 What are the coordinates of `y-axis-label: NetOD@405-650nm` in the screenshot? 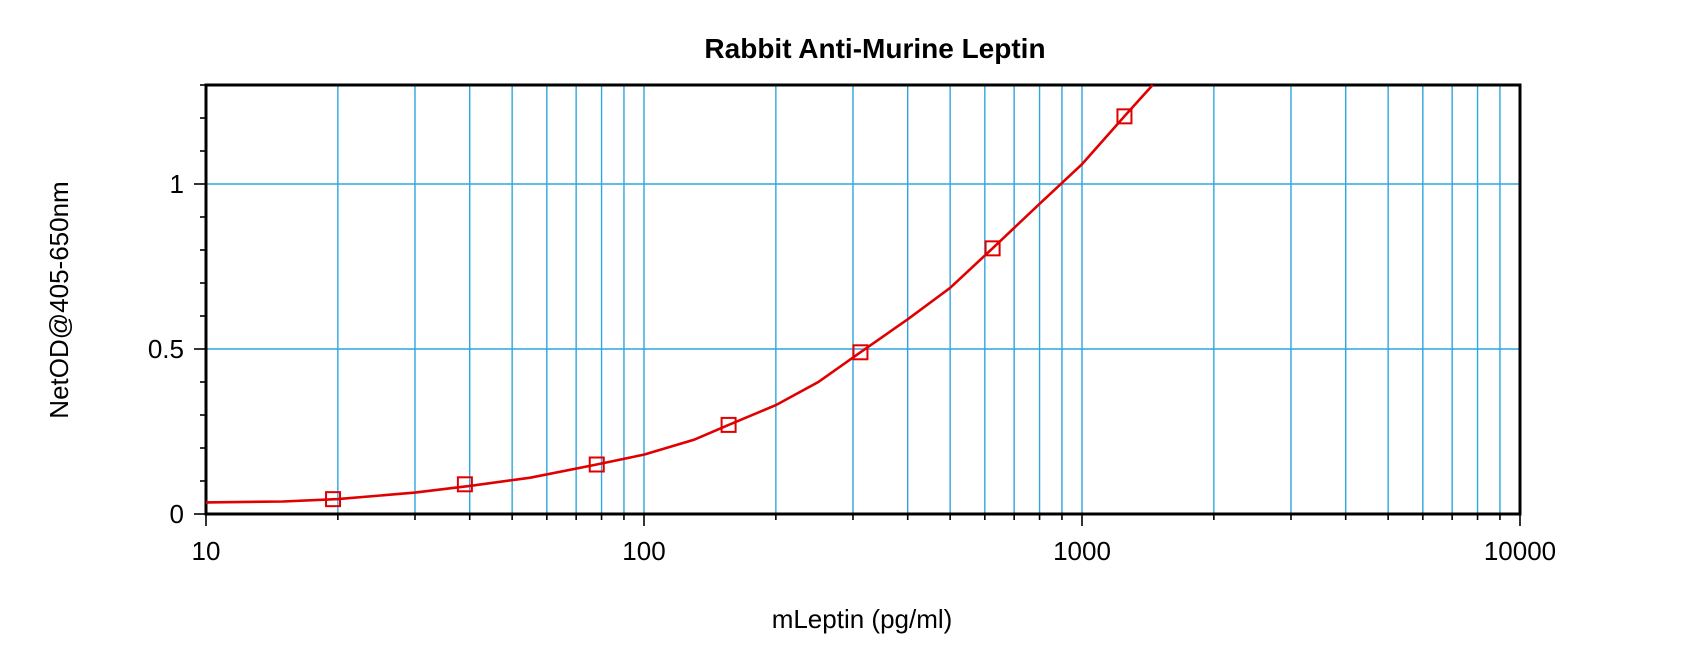 It's located at (59, 299).